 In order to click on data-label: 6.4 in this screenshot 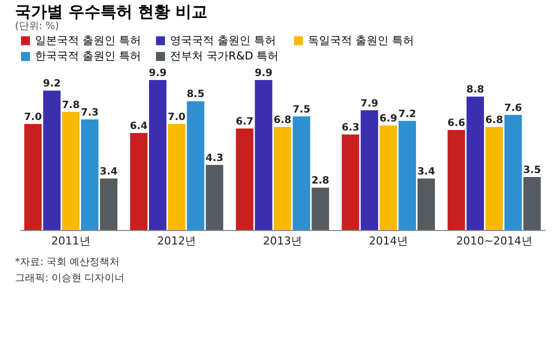, I will do `click(139, 126)`.